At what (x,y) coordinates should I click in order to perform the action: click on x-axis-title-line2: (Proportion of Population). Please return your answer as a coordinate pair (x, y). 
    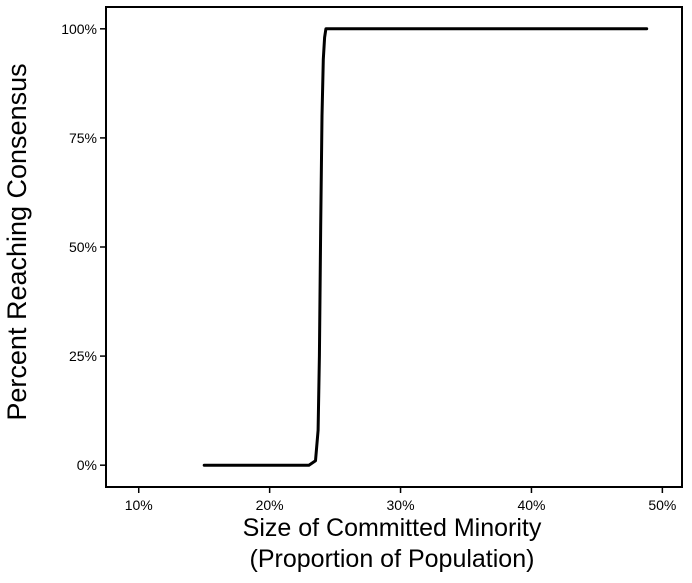
    Looking at the image, I should click on (392, 559).